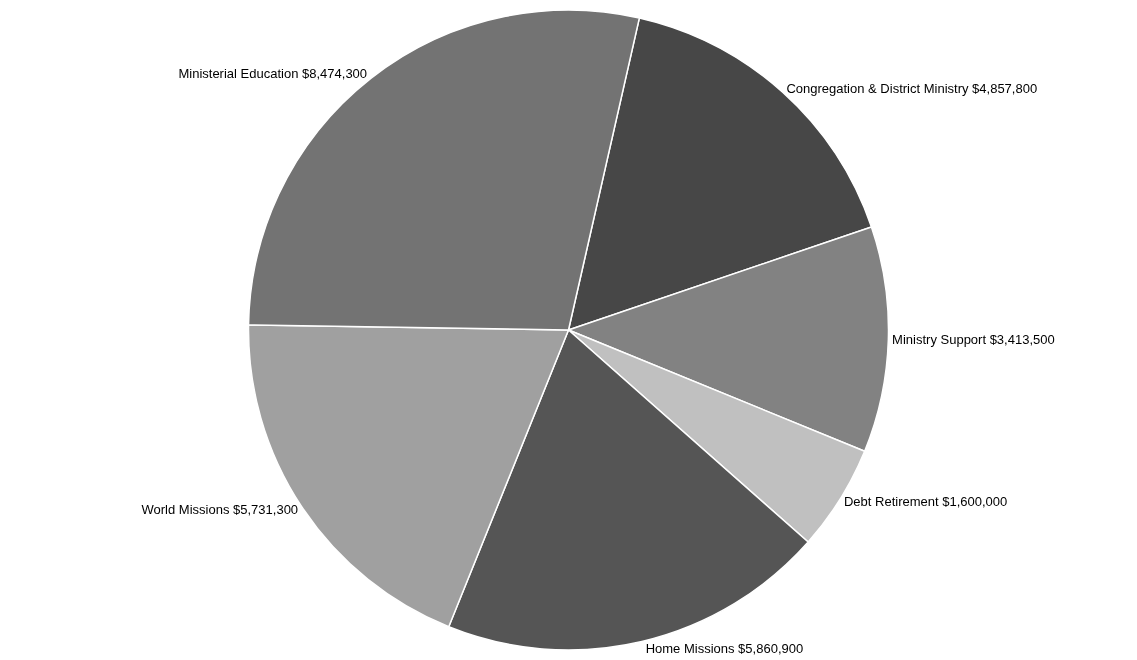 This screenshot has width=1137, height=660. What do you see at coordinates (973, 340) in the screenshot?
I see `slice-label: Ministry Support $3,413,500` at bounding box center [973, 340].